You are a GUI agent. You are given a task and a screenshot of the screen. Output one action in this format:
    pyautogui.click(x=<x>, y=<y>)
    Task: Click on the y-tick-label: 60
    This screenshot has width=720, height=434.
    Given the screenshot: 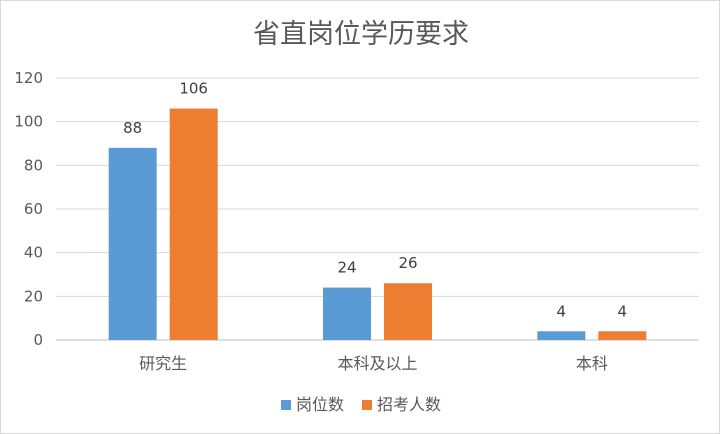 What is the action you would take?
    pyautogui.click(x=33, y=209)
    